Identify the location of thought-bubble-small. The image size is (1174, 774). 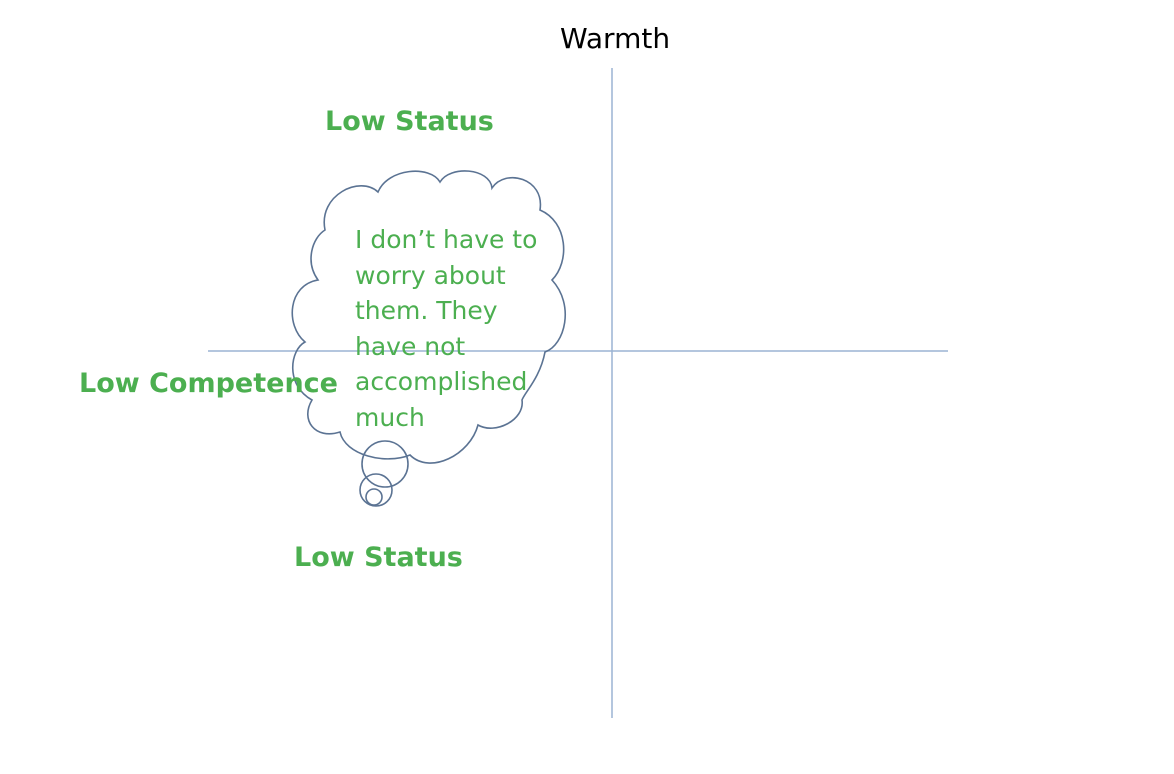
(374, 497).